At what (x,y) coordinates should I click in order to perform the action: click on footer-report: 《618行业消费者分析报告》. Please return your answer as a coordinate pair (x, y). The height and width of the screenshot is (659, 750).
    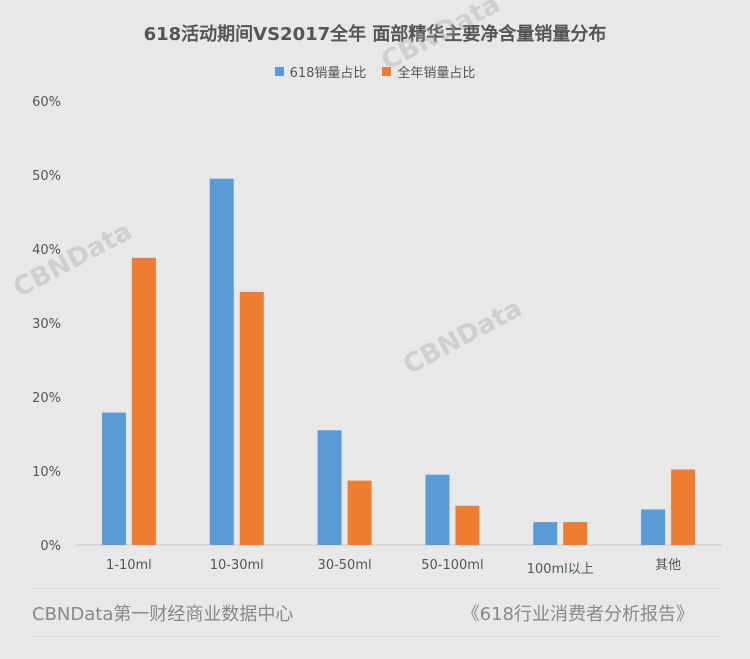
    Looking at the image, I should click on (577, 614).